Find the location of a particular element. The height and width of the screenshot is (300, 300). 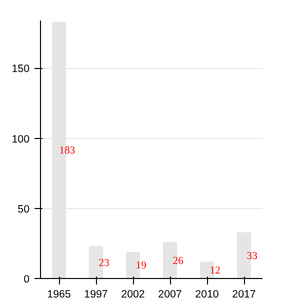

x-tick-label: 1997 is located at coordinates (96, 294).